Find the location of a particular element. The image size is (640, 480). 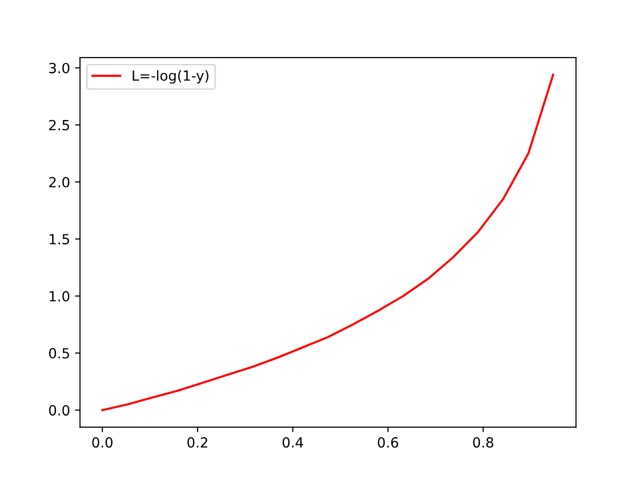

y-tick-label: 2.5 is located at coordinates (59, 125).